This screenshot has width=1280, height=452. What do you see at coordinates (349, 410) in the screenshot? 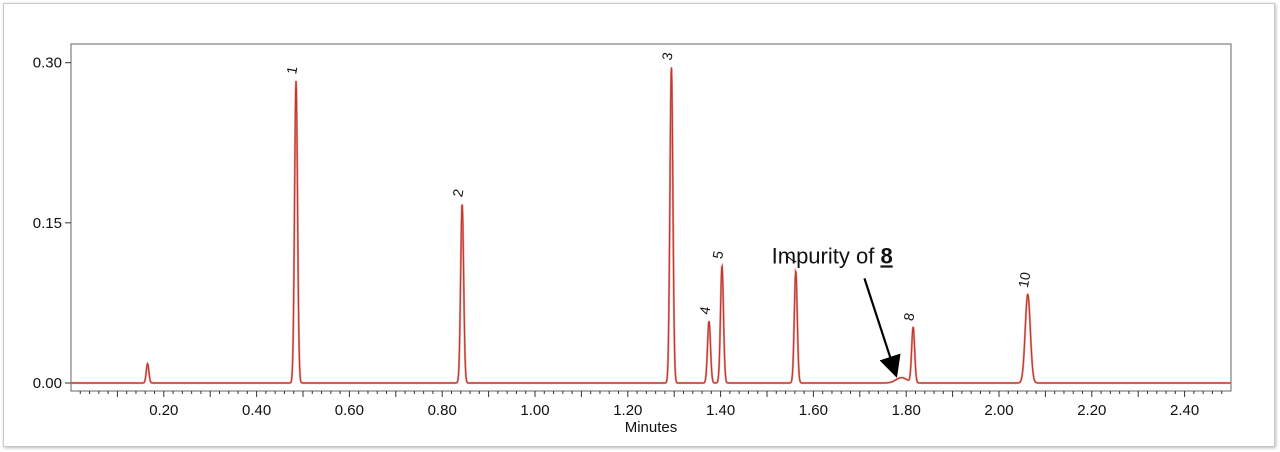
I see `x-tick-label: 0.60` at bounding box center [349, 410].